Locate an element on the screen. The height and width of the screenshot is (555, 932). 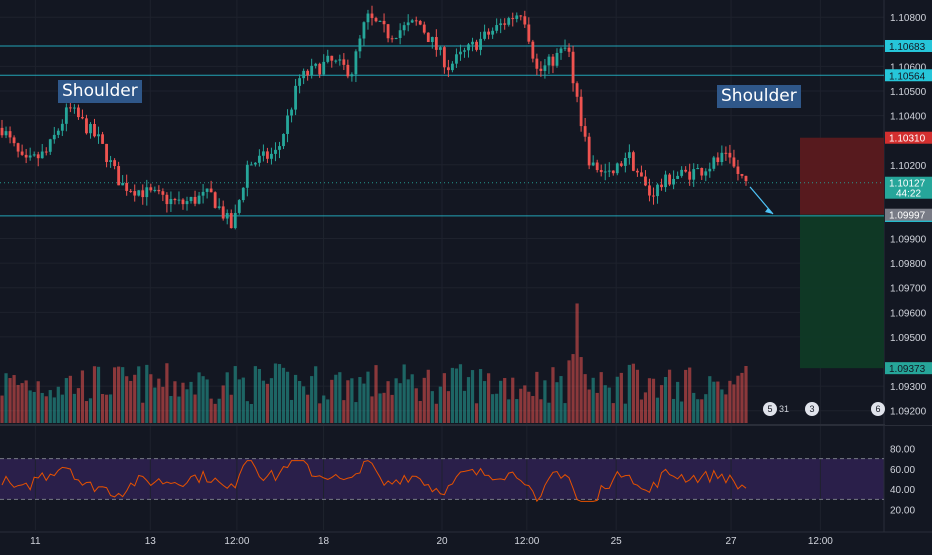
shoulder-annotation-right: Shoulder is located at coordinates (759, 96).